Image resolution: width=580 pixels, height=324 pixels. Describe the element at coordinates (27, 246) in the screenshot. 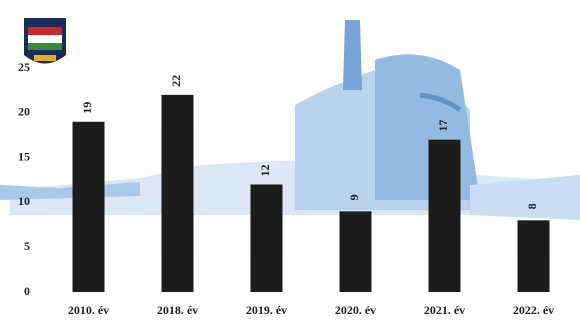

I see `y-tick-label: 5` at that location.